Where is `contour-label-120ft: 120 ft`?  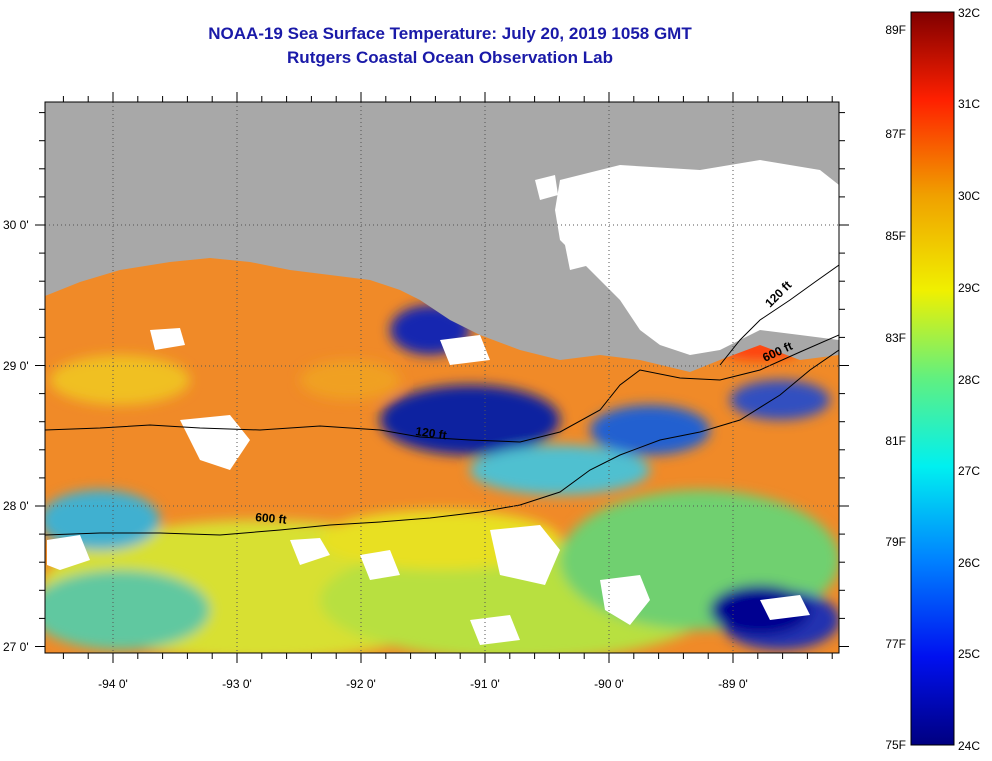 contour-label-120ft: 120 ft is located at coordinates (431, 433).